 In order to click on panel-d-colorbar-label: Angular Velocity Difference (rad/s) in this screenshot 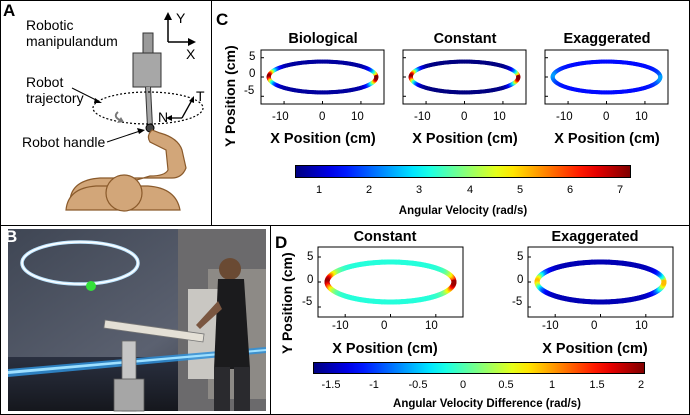, I will do `click(487, 404)`.